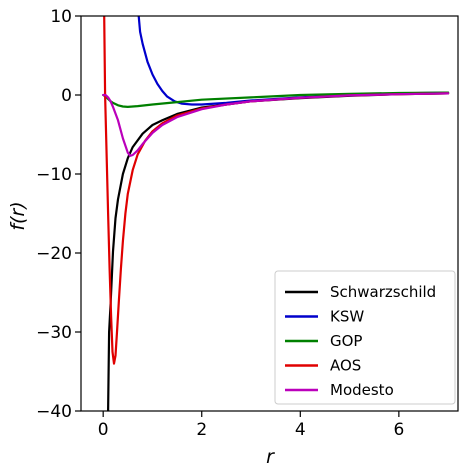 This screenshot has width=474, height=474. I want to click on series-line-modesto, so click(276, 124).